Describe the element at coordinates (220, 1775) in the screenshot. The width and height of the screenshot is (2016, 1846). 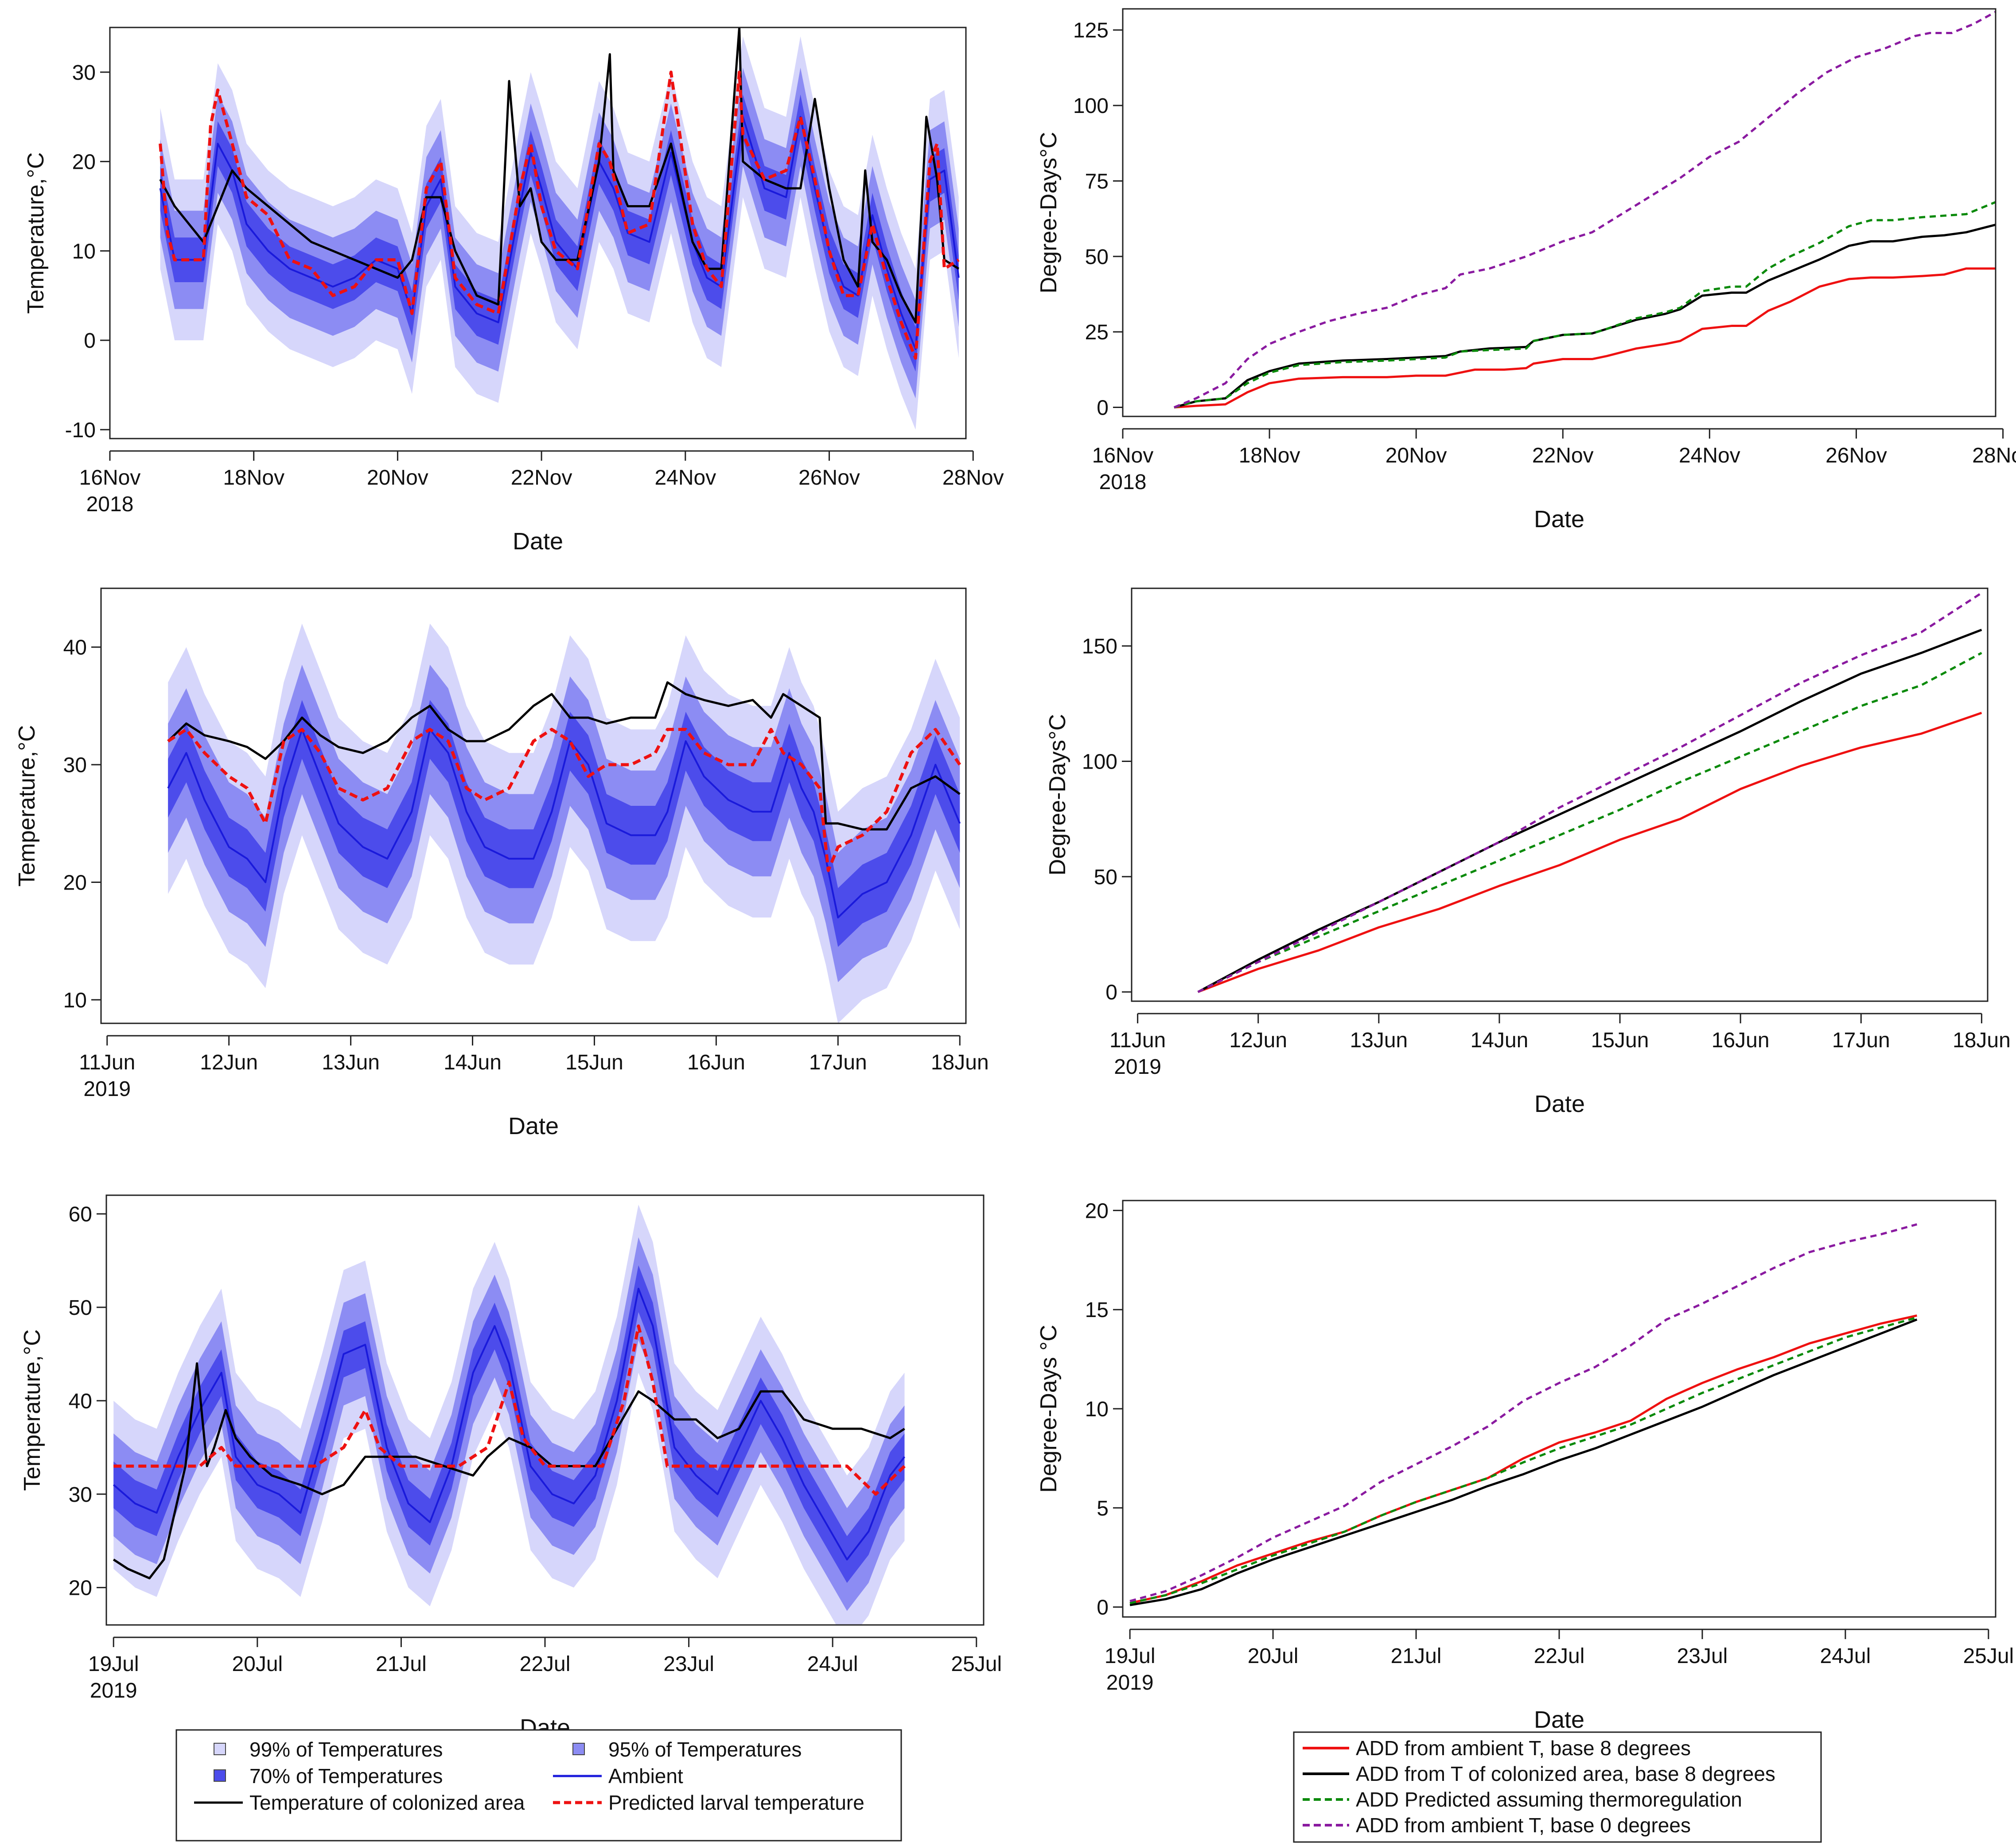
I see `legend-swatch-band70` at that location.